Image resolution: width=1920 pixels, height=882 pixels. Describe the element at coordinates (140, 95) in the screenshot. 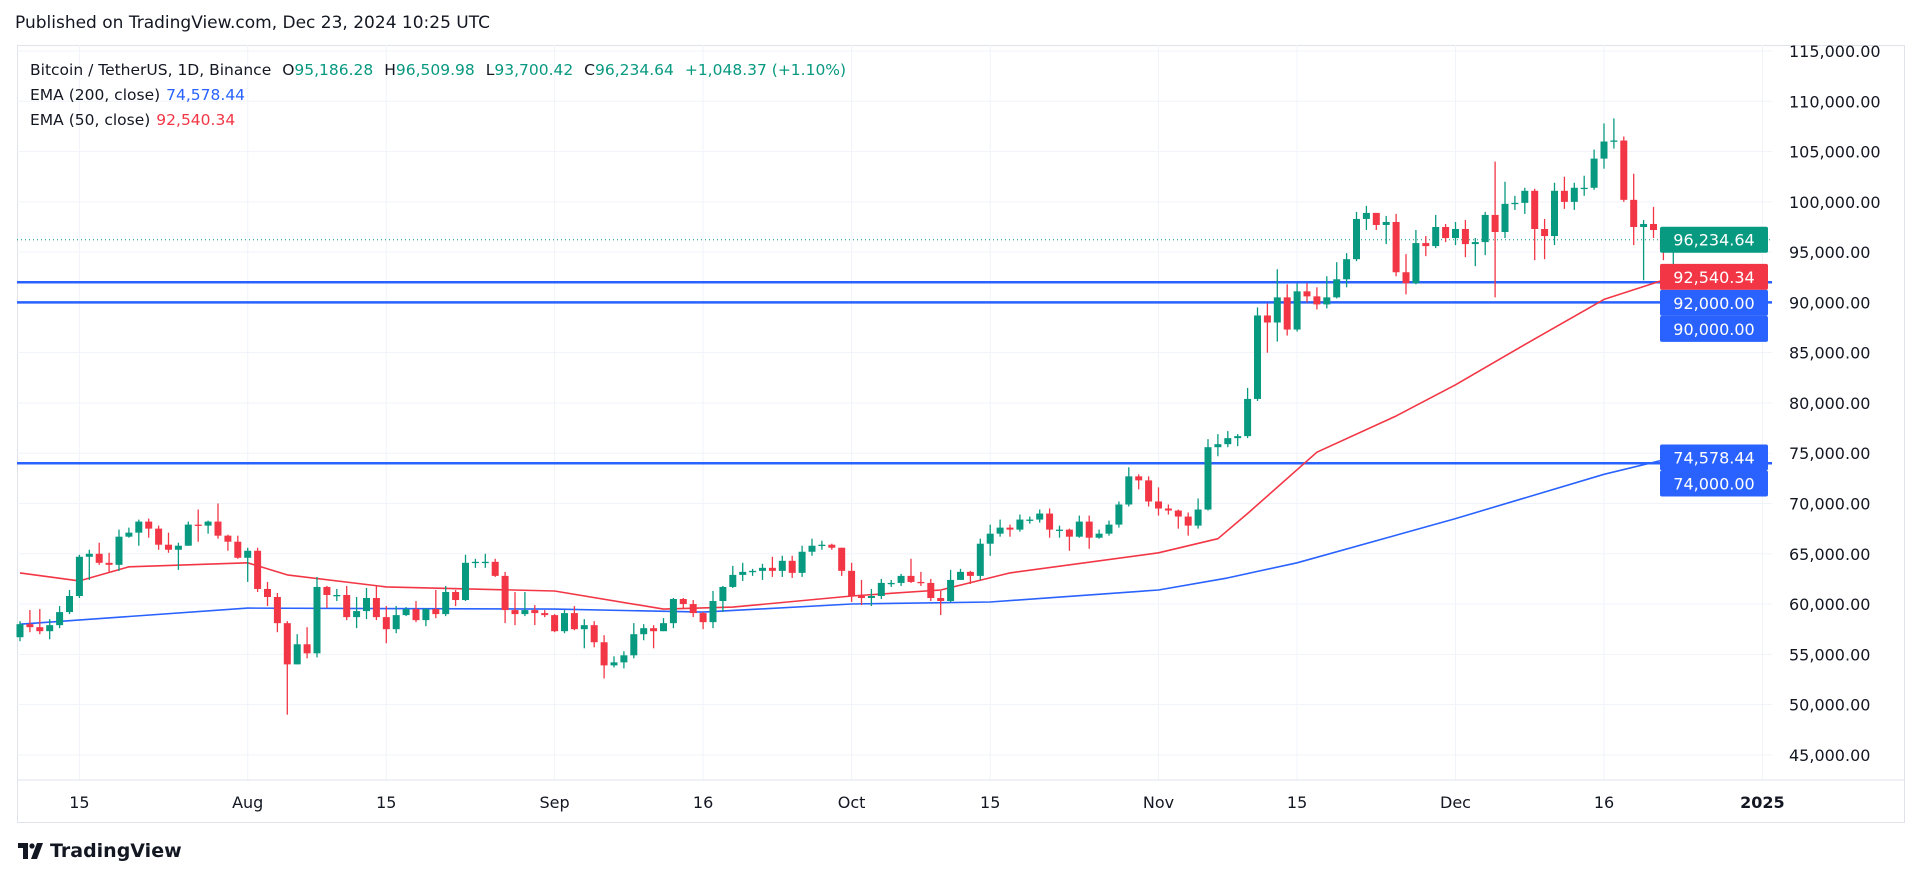

I see `legend-ema200: EMA (200, close) 74,578.44` at that location.